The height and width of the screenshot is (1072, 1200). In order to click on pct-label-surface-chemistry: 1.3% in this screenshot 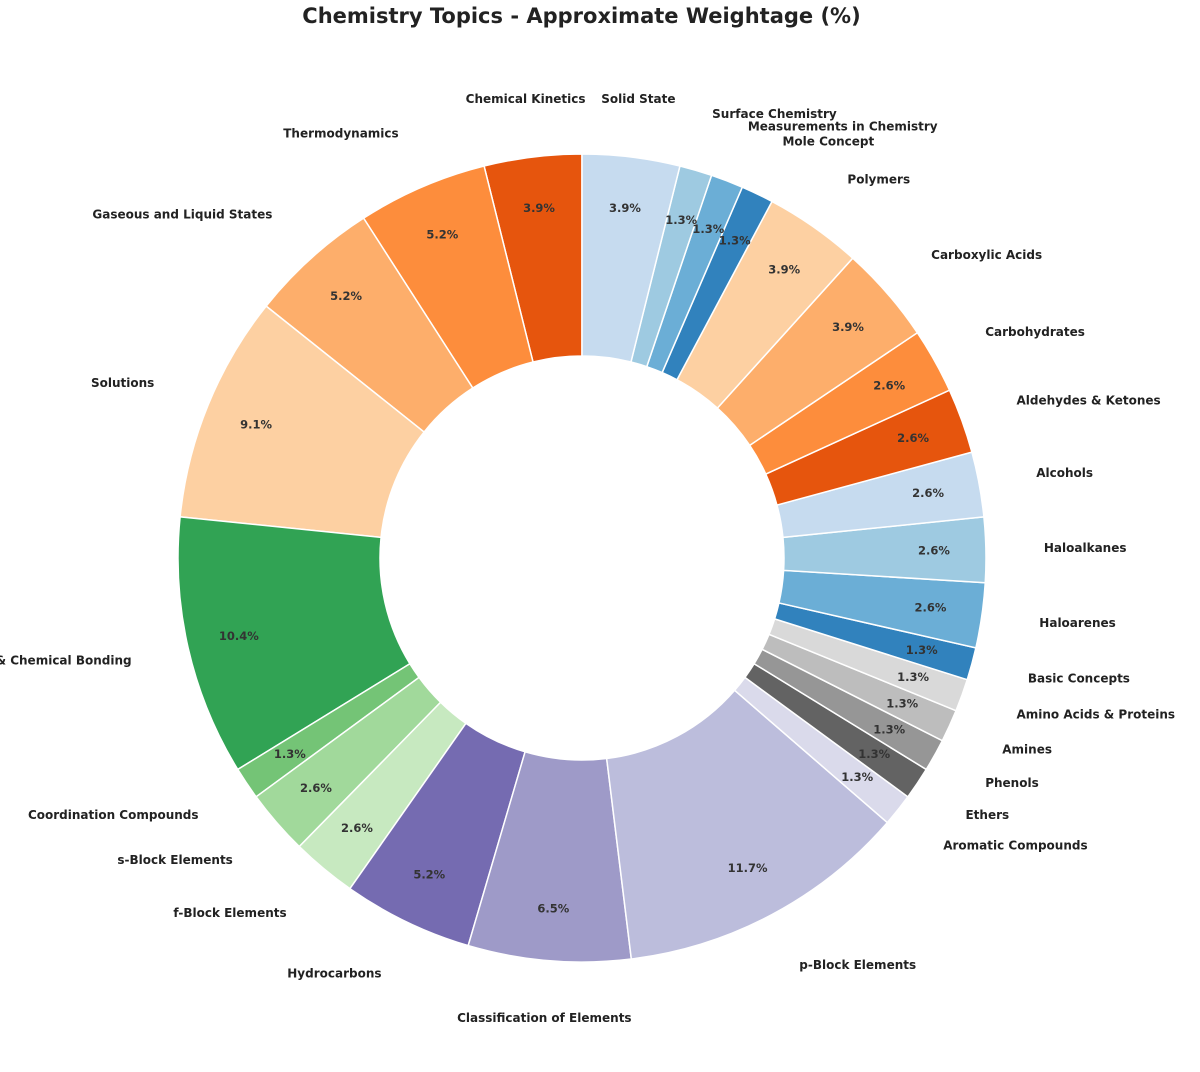, I will do `click(681, 220)`.